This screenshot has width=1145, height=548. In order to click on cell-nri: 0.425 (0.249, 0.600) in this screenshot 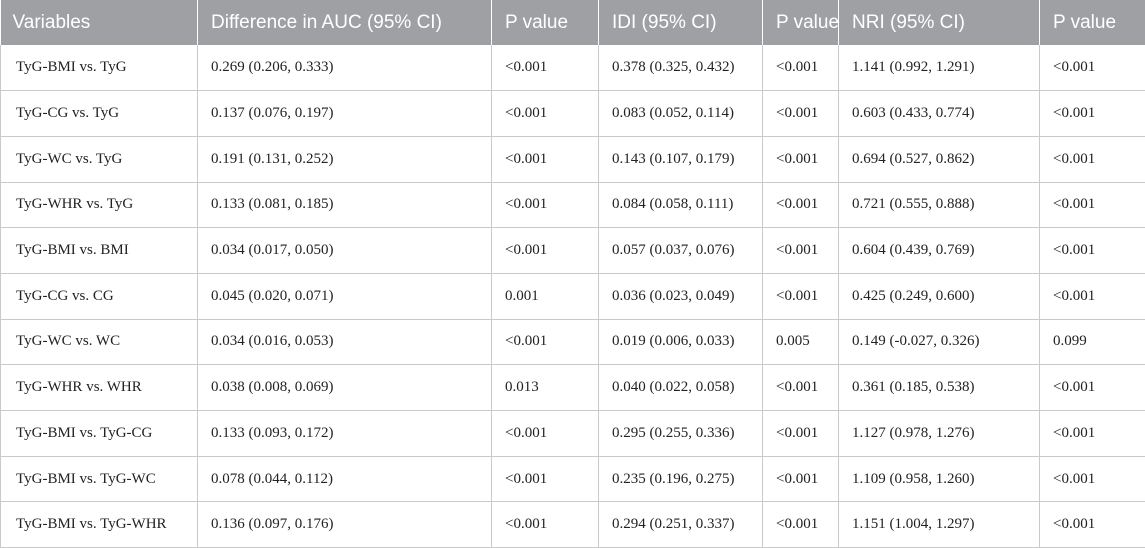, I will do `click(939, 296)`.